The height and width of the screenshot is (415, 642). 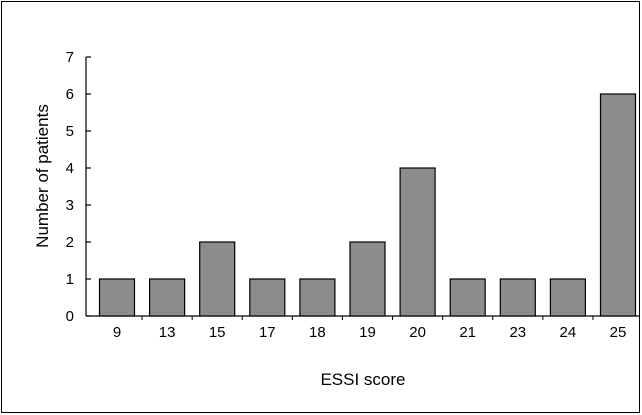 I want to click on y-tick-label: 2, so click(x=70, y=242).